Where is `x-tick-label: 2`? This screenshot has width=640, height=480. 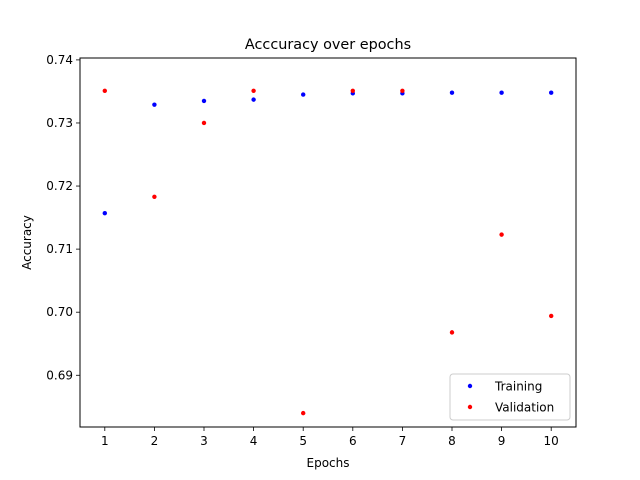
x-tick-label: 2 is located at coordinates (155, 441).